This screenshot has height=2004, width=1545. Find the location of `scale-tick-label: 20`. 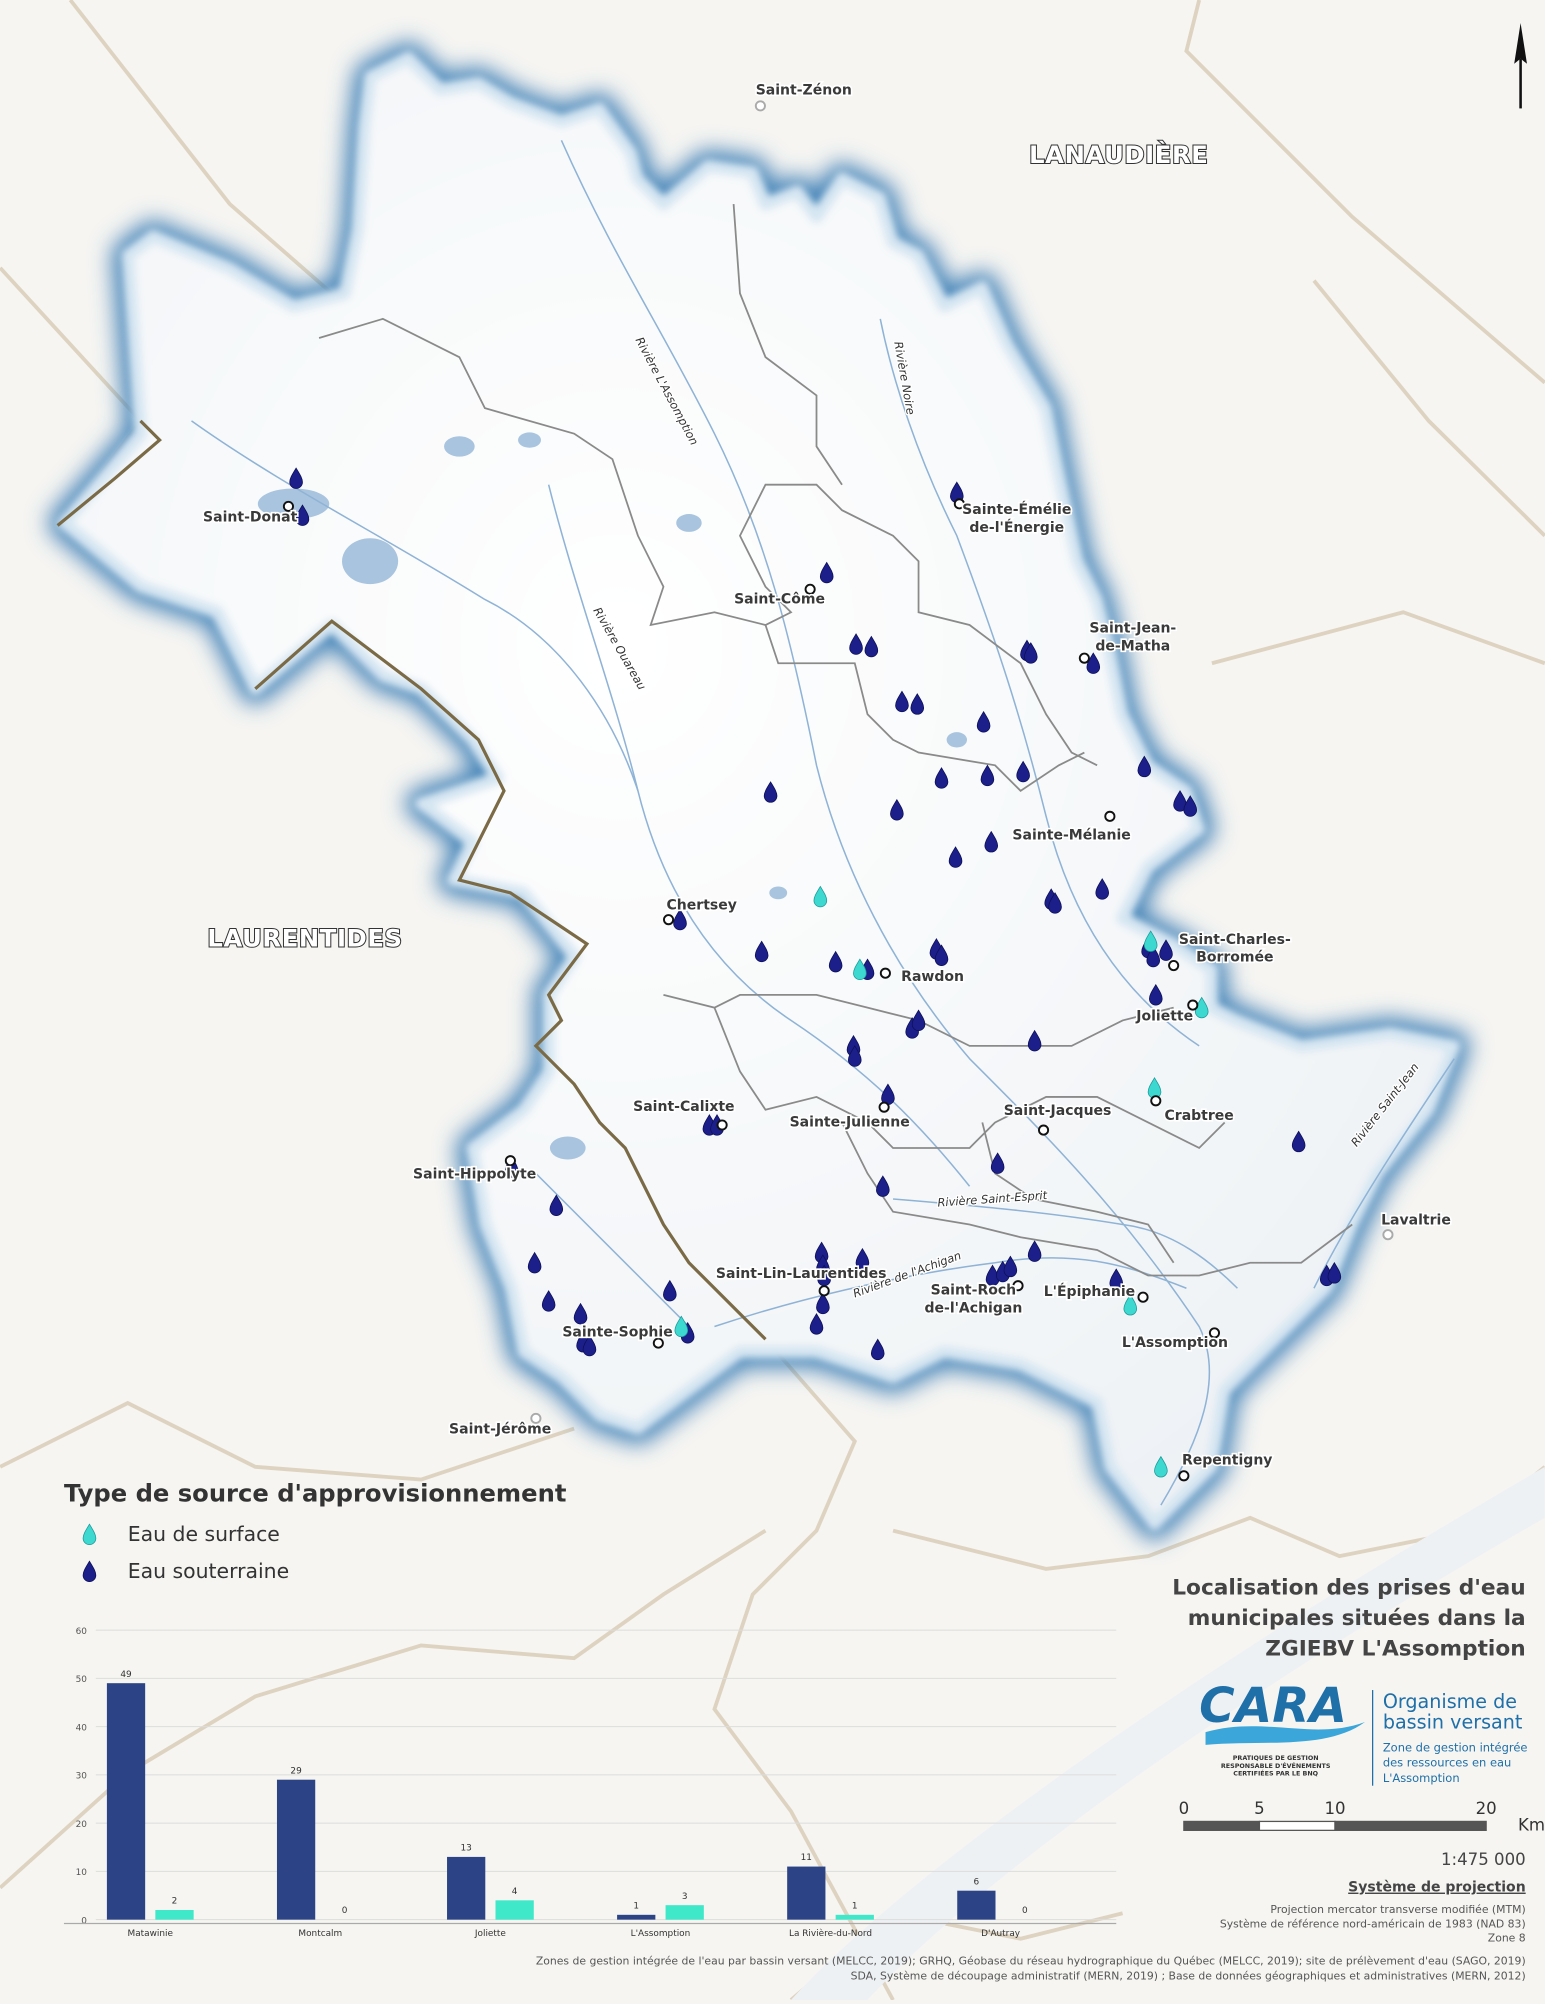

scale-tick-label: 20 is located at coordinates (1486, 1808).